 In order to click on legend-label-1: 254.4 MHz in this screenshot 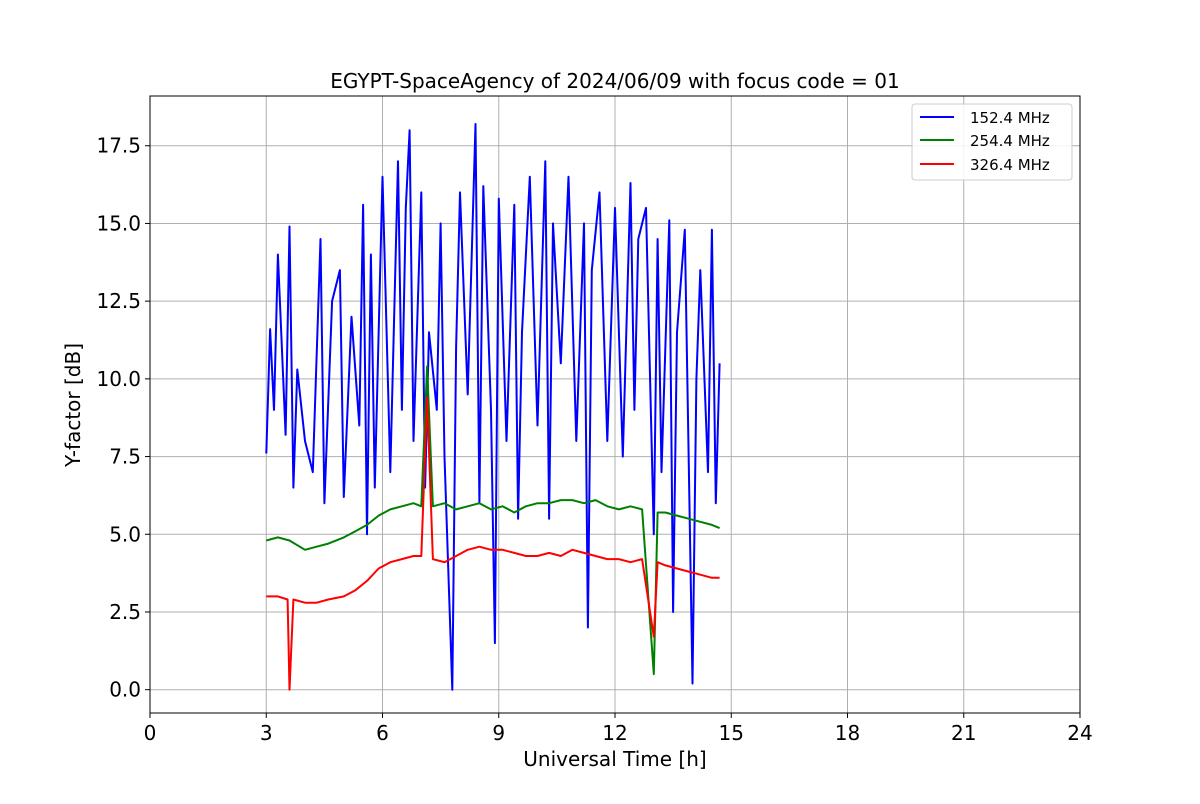, I will do `click(1010, 141)`.